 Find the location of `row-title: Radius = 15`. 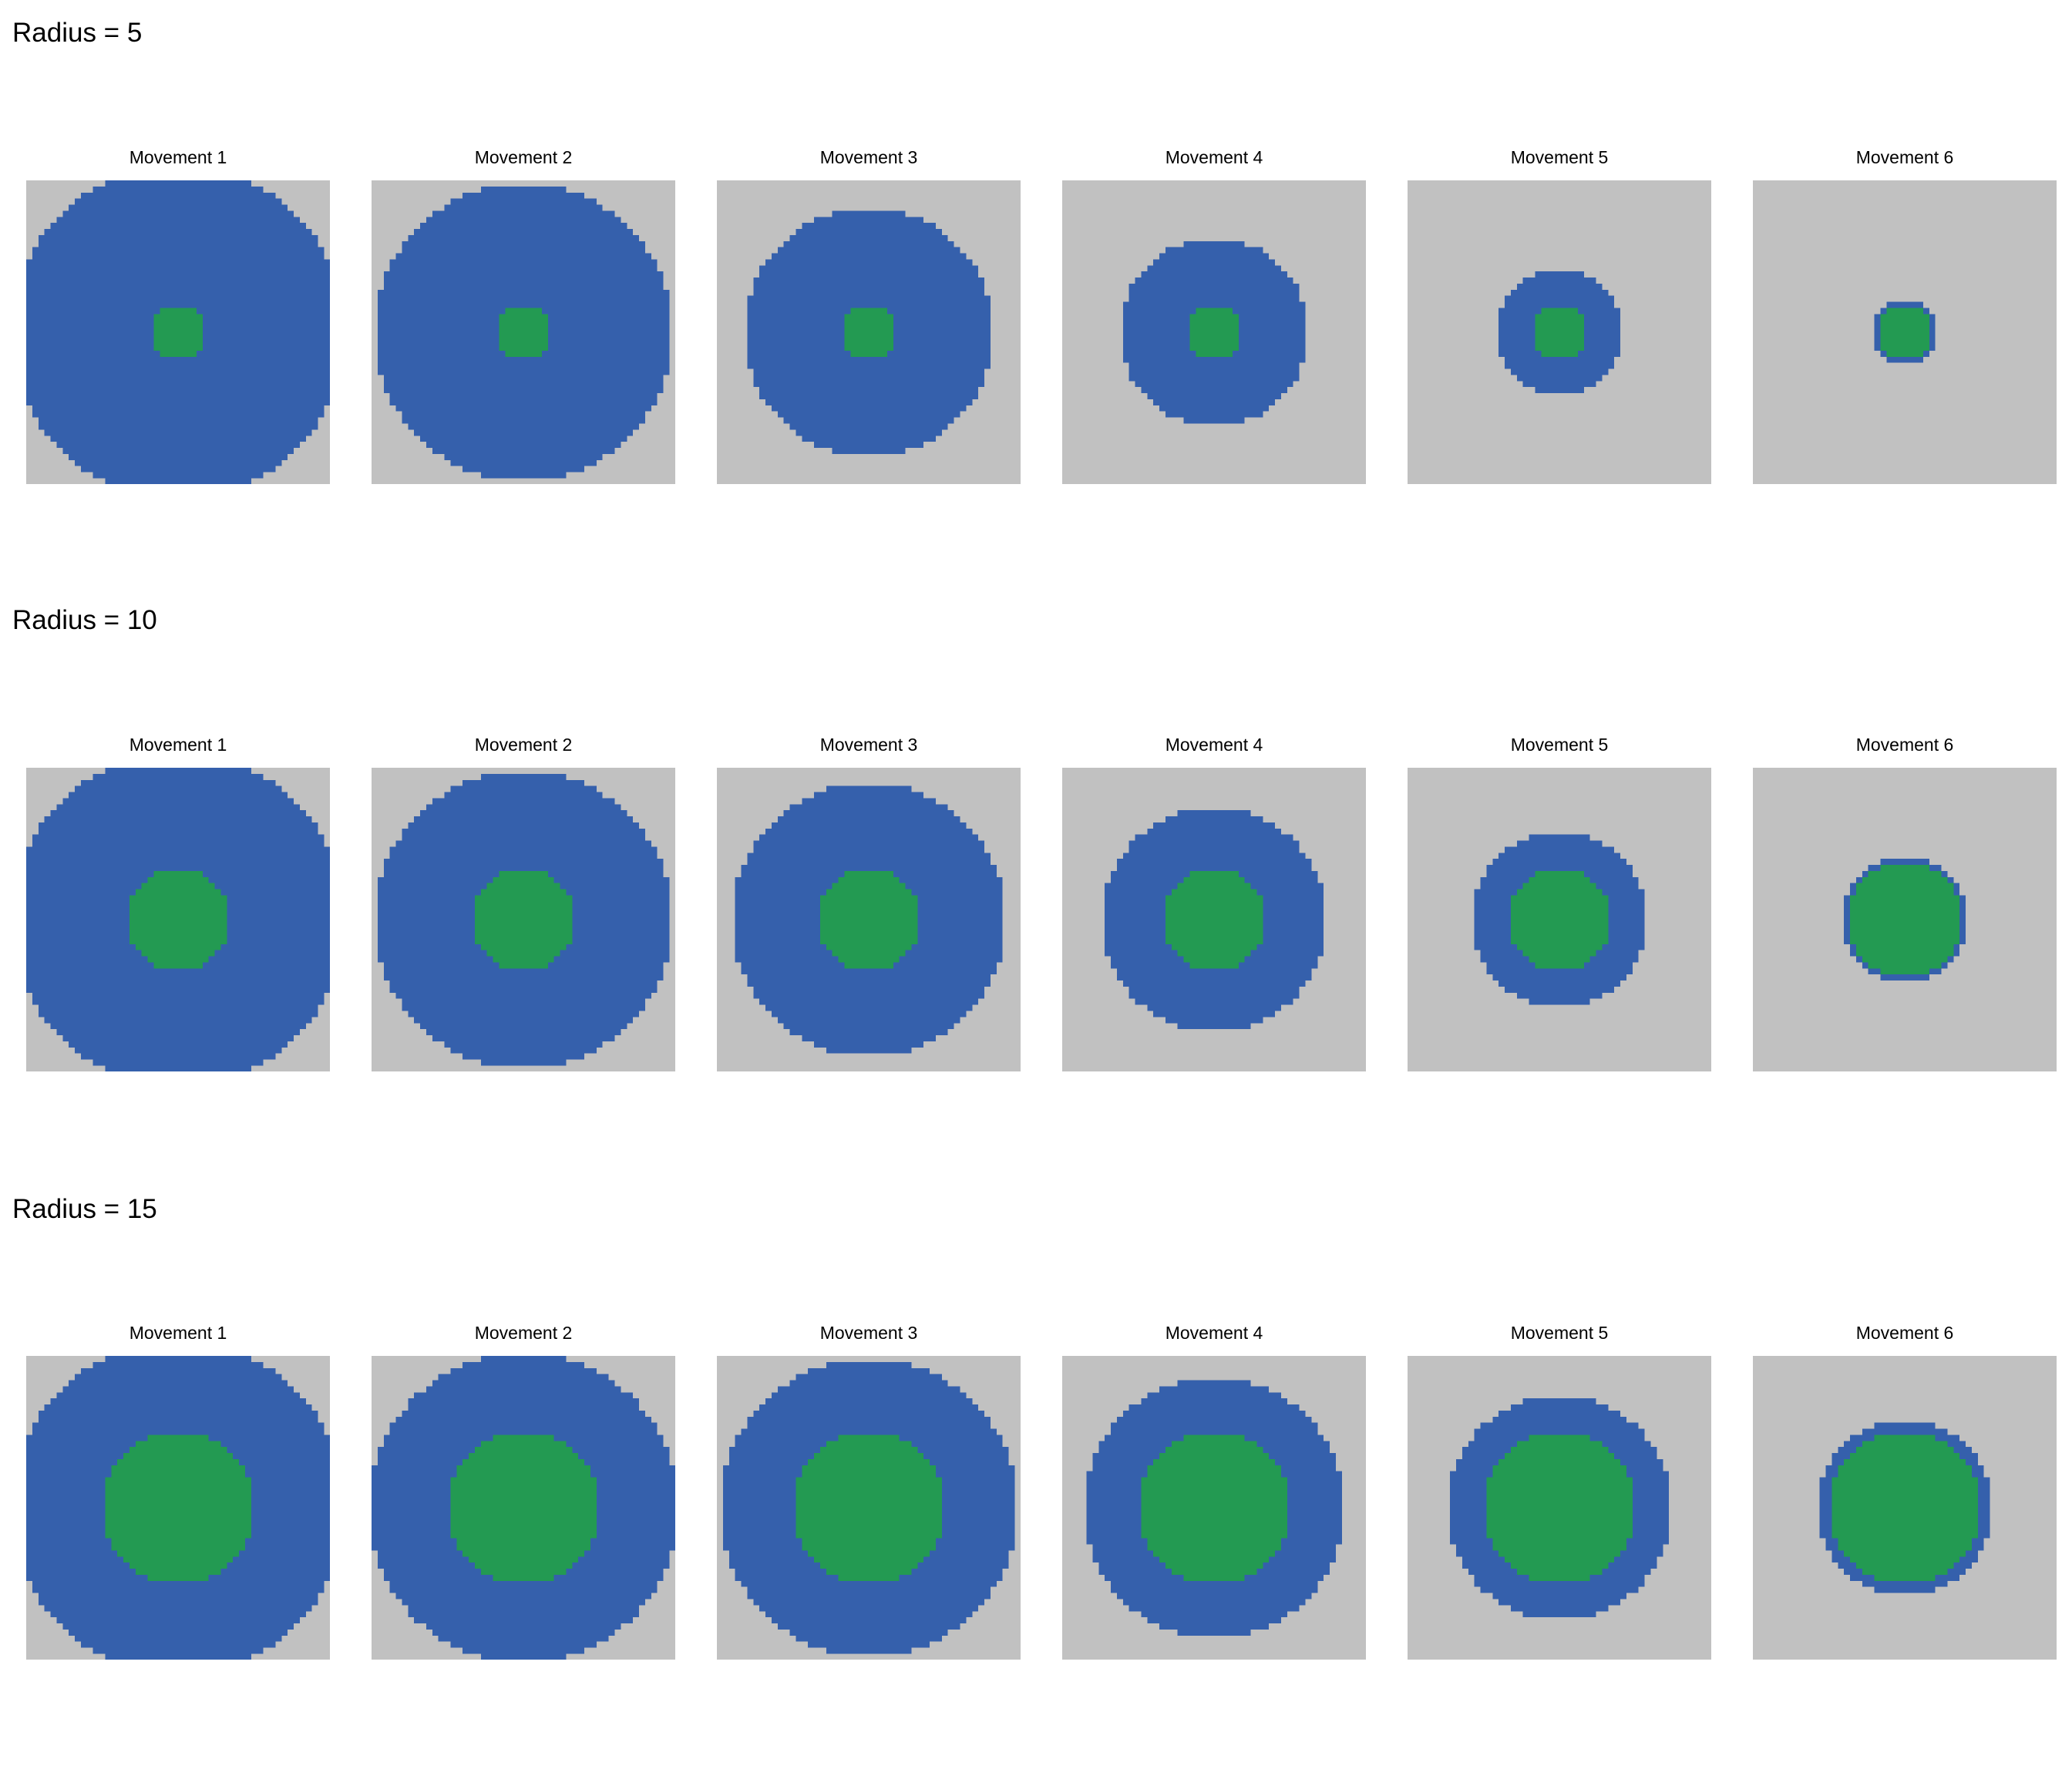

row-title: Radius = 15 is located at coordinates (85, 1209).